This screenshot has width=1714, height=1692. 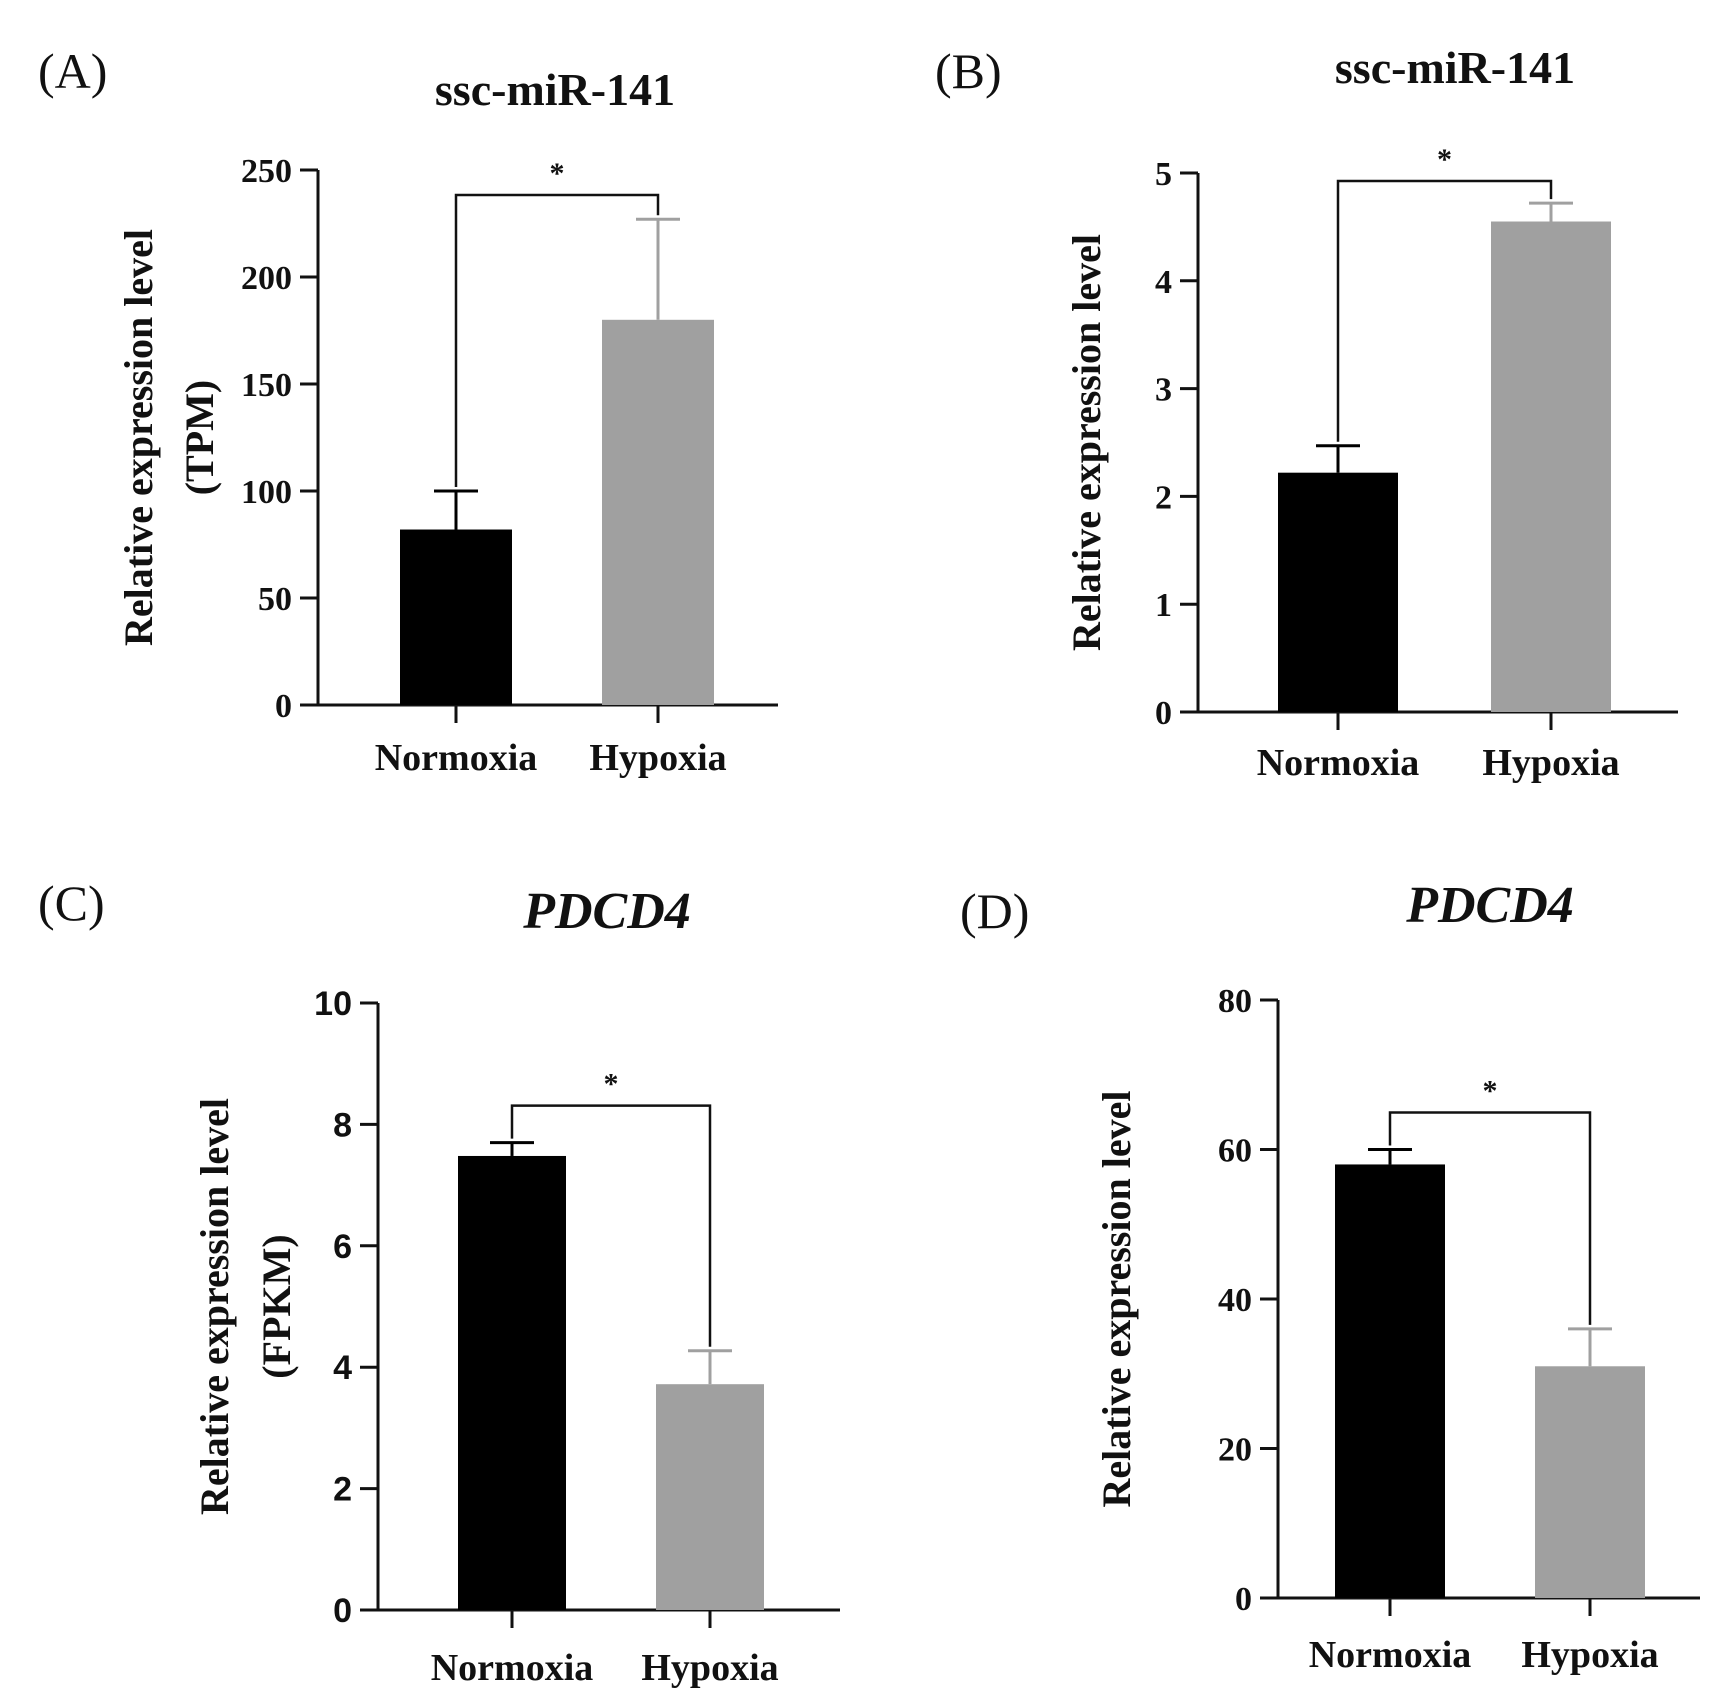 I want to click on y-tick-label: 1, so click(x=1163, y=605).